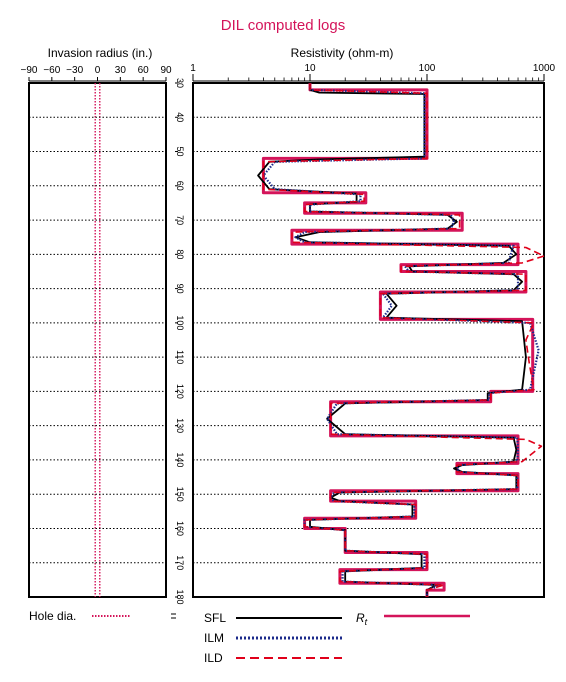  What do you see at coordinates (180, 186) in the screenshot?
I see `depth-label: 60` at bounding box center [180, 186].